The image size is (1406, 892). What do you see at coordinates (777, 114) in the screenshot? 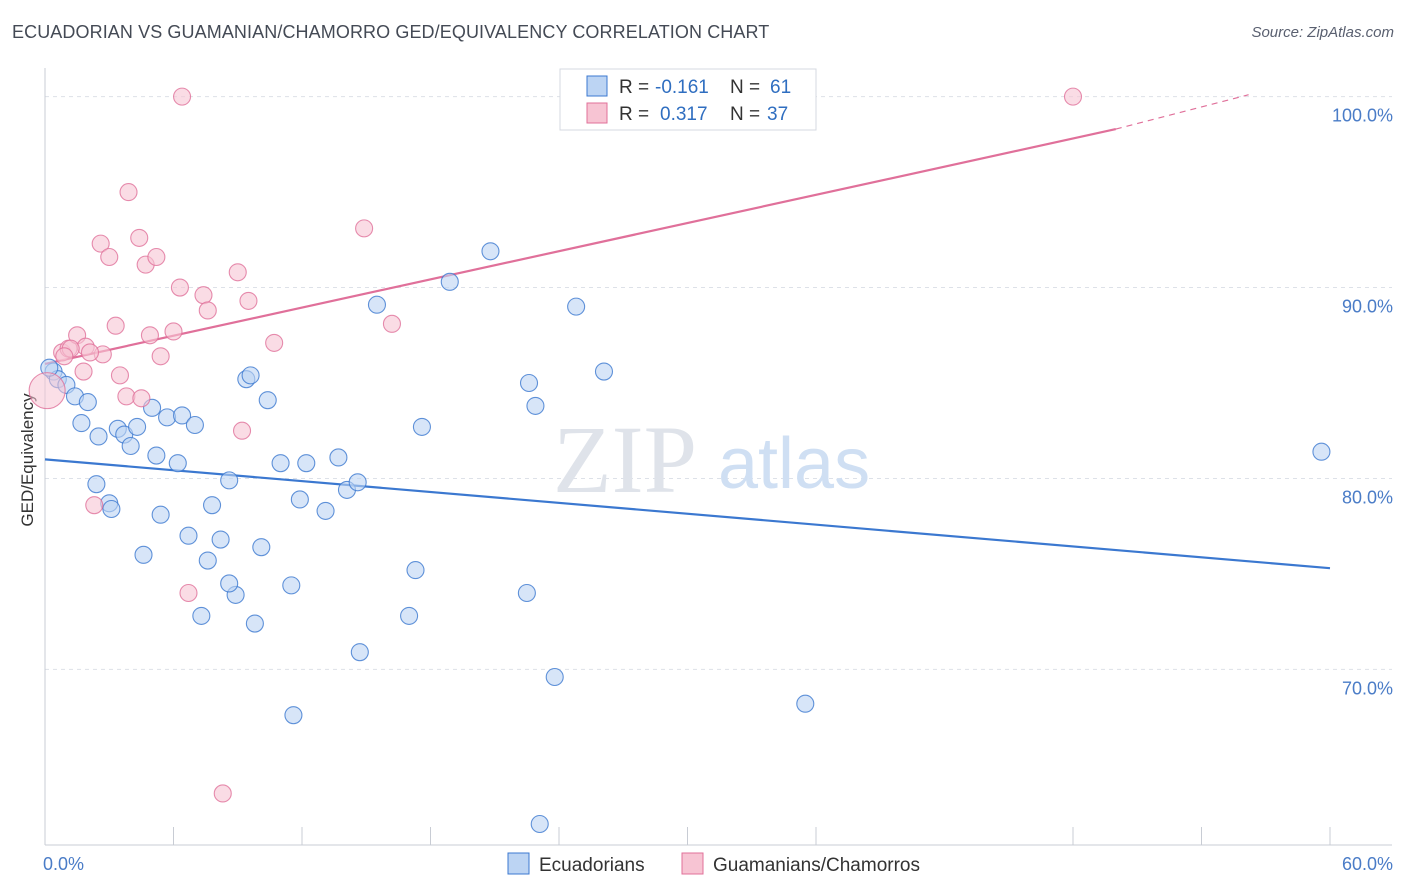
I see `legend-n-value-2: 37` at bounding box center [777, 114].